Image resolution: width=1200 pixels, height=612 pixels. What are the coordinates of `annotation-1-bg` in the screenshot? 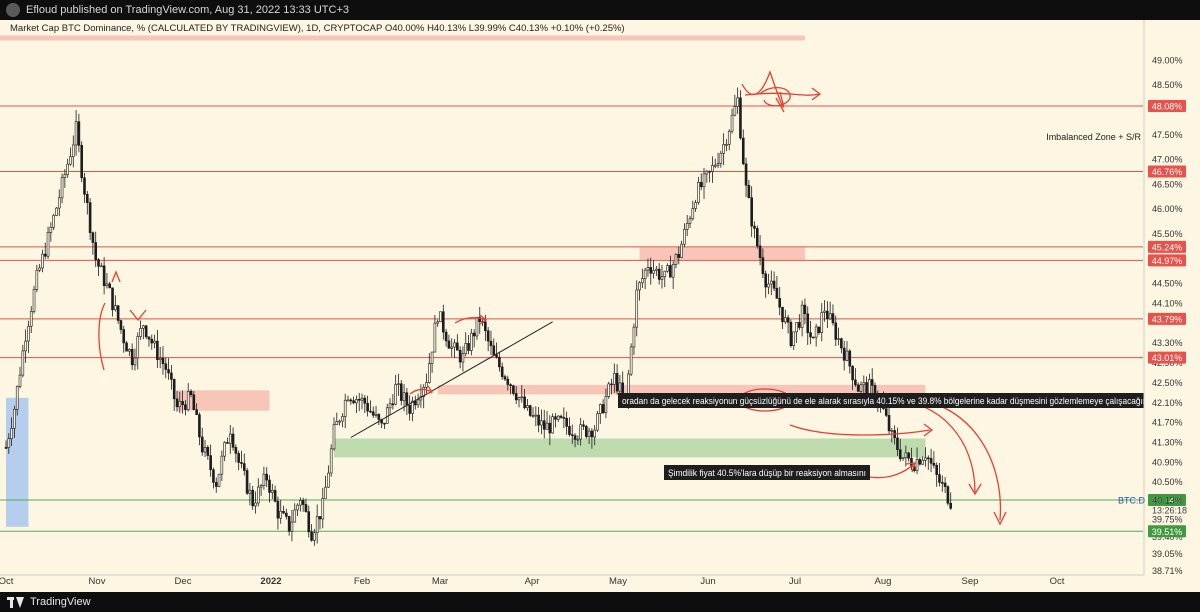 It's located at (887, 400).